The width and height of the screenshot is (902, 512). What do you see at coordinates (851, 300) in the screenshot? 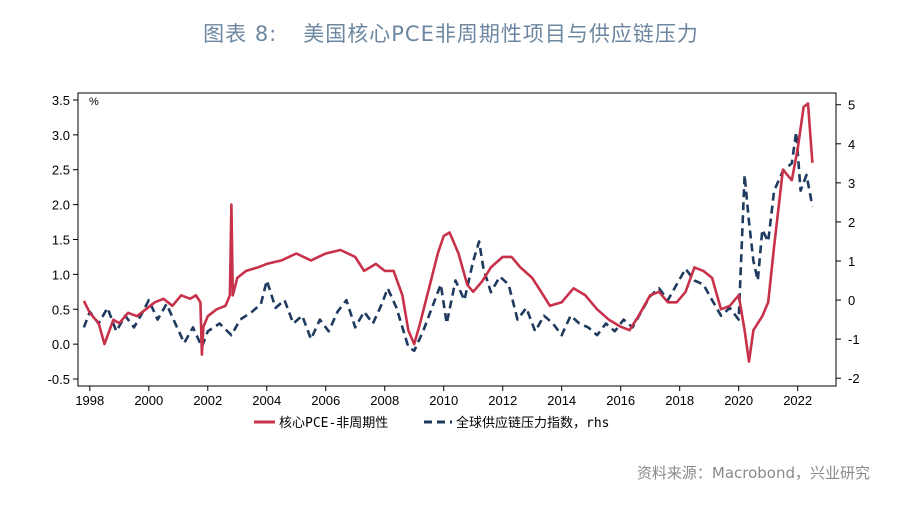
I see `y-right-tick-label: 0` at bounding box center [851, 300].